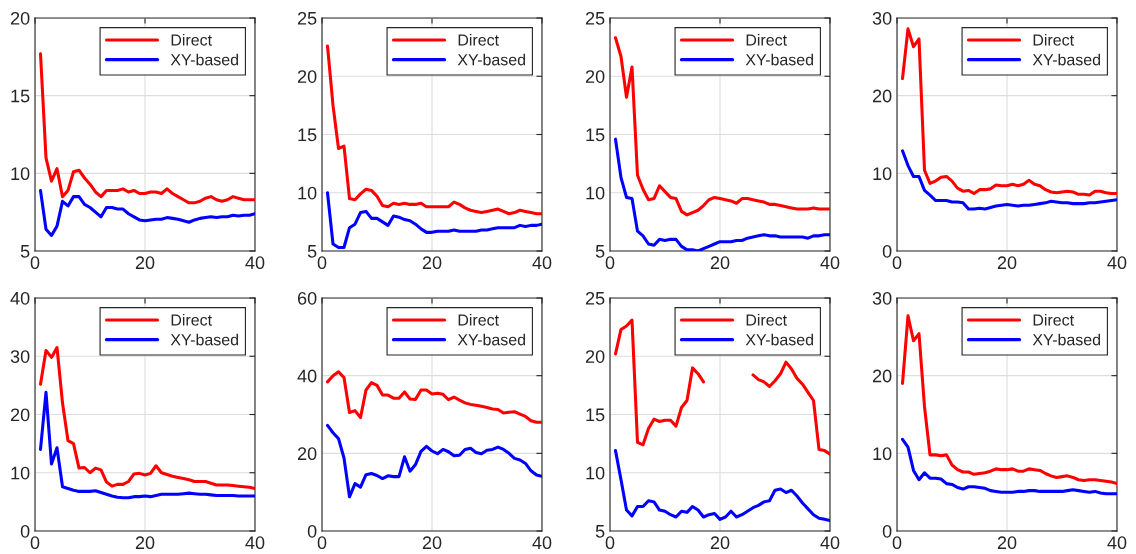 This screenshot has width=1136, height=554. What do you see at coordinates (307, 298) in the screenshot?
I see `y-tick-label: 60` at bounding box center [307, 298].